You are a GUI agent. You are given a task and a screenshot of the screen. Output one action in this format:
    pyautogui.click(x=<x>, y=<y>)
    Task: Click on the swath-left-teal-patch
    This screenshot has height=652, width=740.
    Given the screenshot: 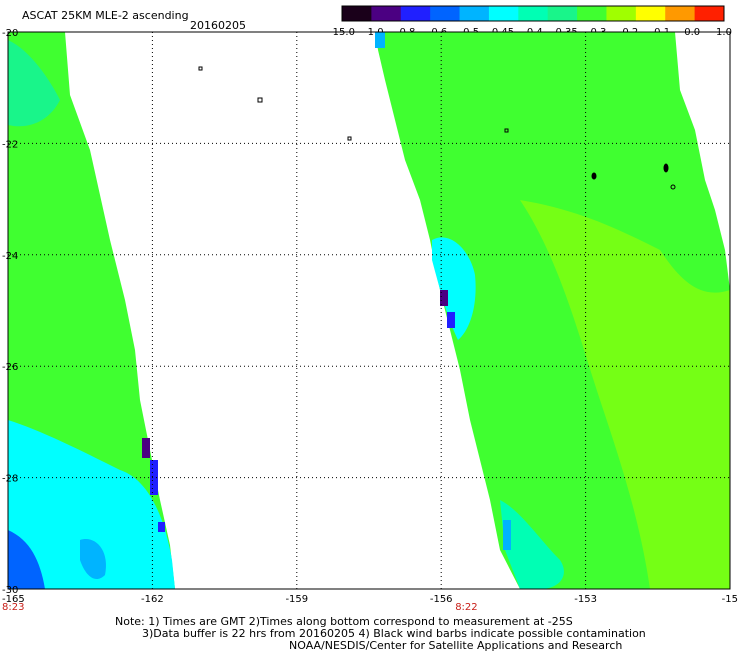 What is the action you would take?
    pyautogui.click(x=34, y=83)
    